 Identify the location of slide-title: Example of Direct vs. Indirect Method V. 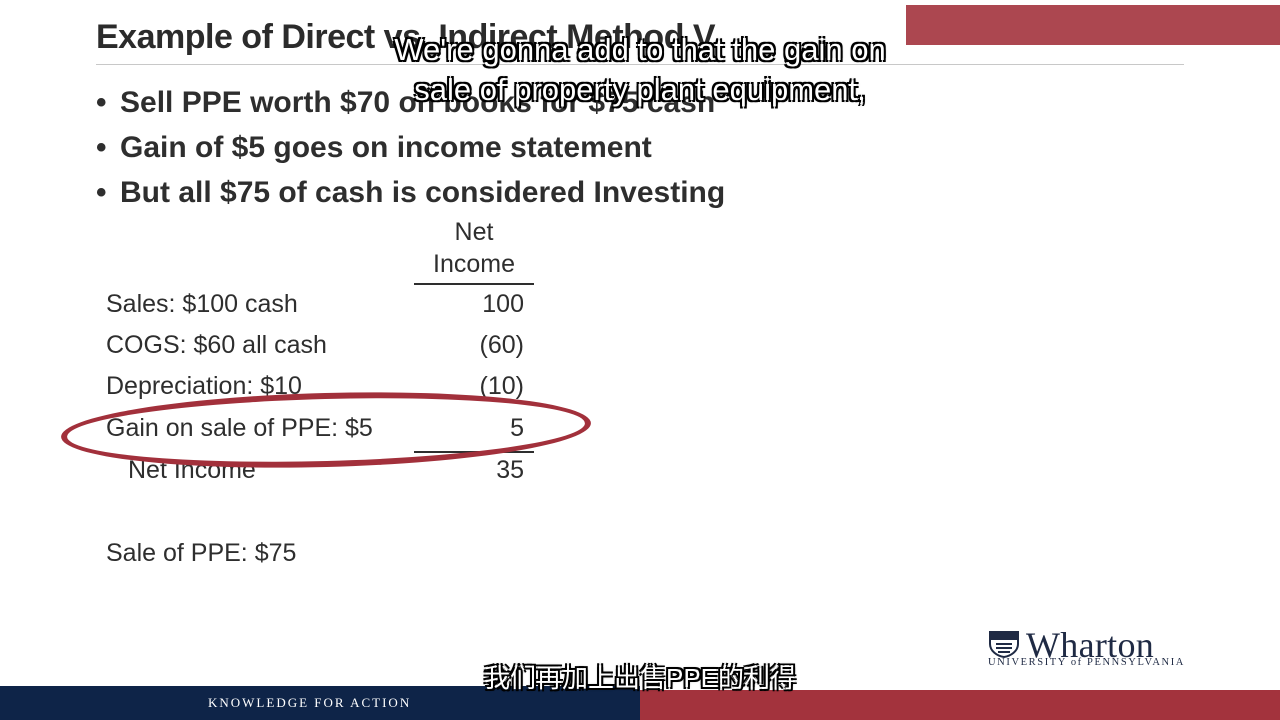
(406, 37).